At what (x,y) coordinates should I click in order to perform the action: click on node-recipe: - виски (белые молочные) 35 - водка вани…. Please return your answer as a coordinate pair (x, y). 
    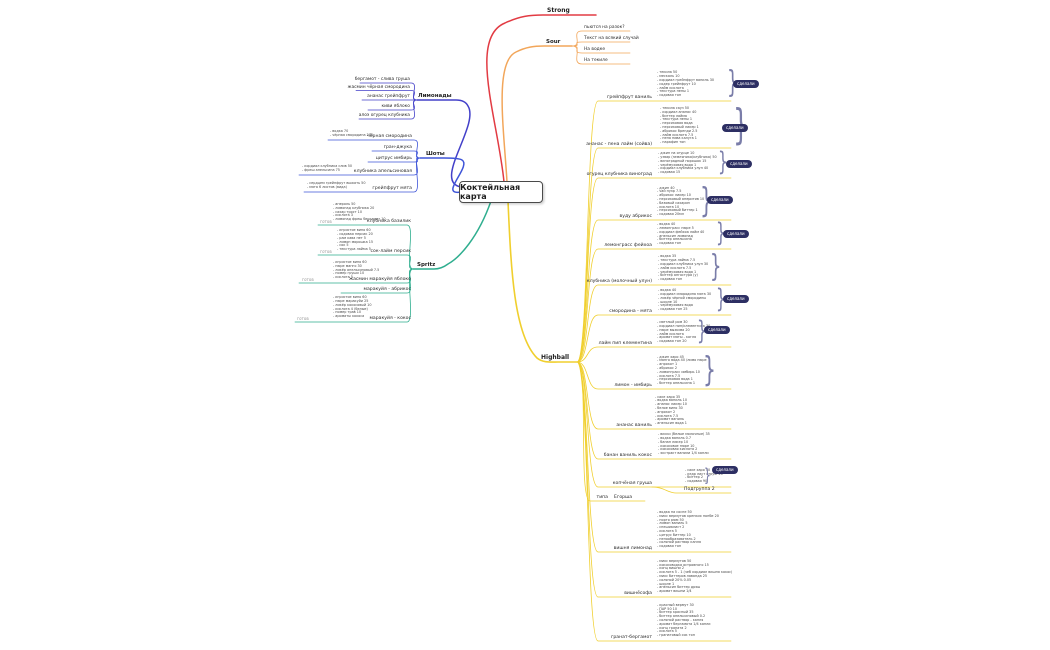
    Looking at the image, I should click on (684, 444).